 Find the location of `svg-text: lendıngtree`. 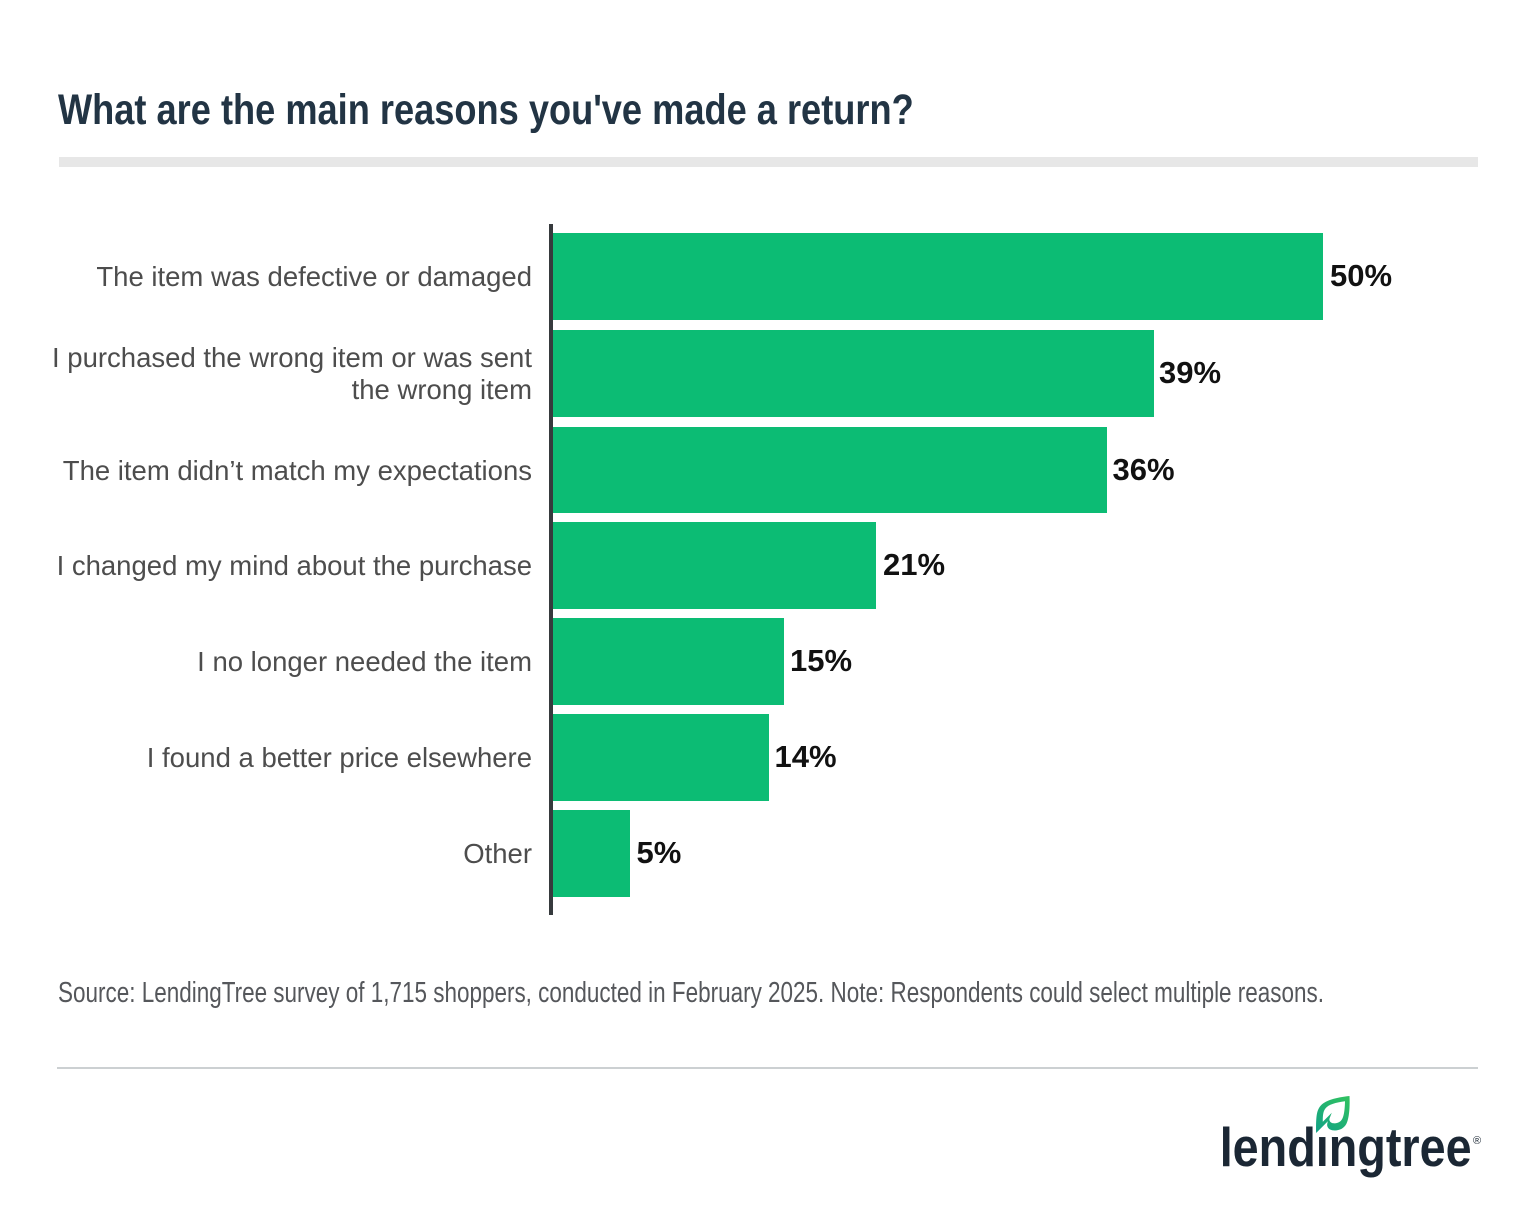

svg-text: lendıngtree is located at coordinates (1346, 1146).